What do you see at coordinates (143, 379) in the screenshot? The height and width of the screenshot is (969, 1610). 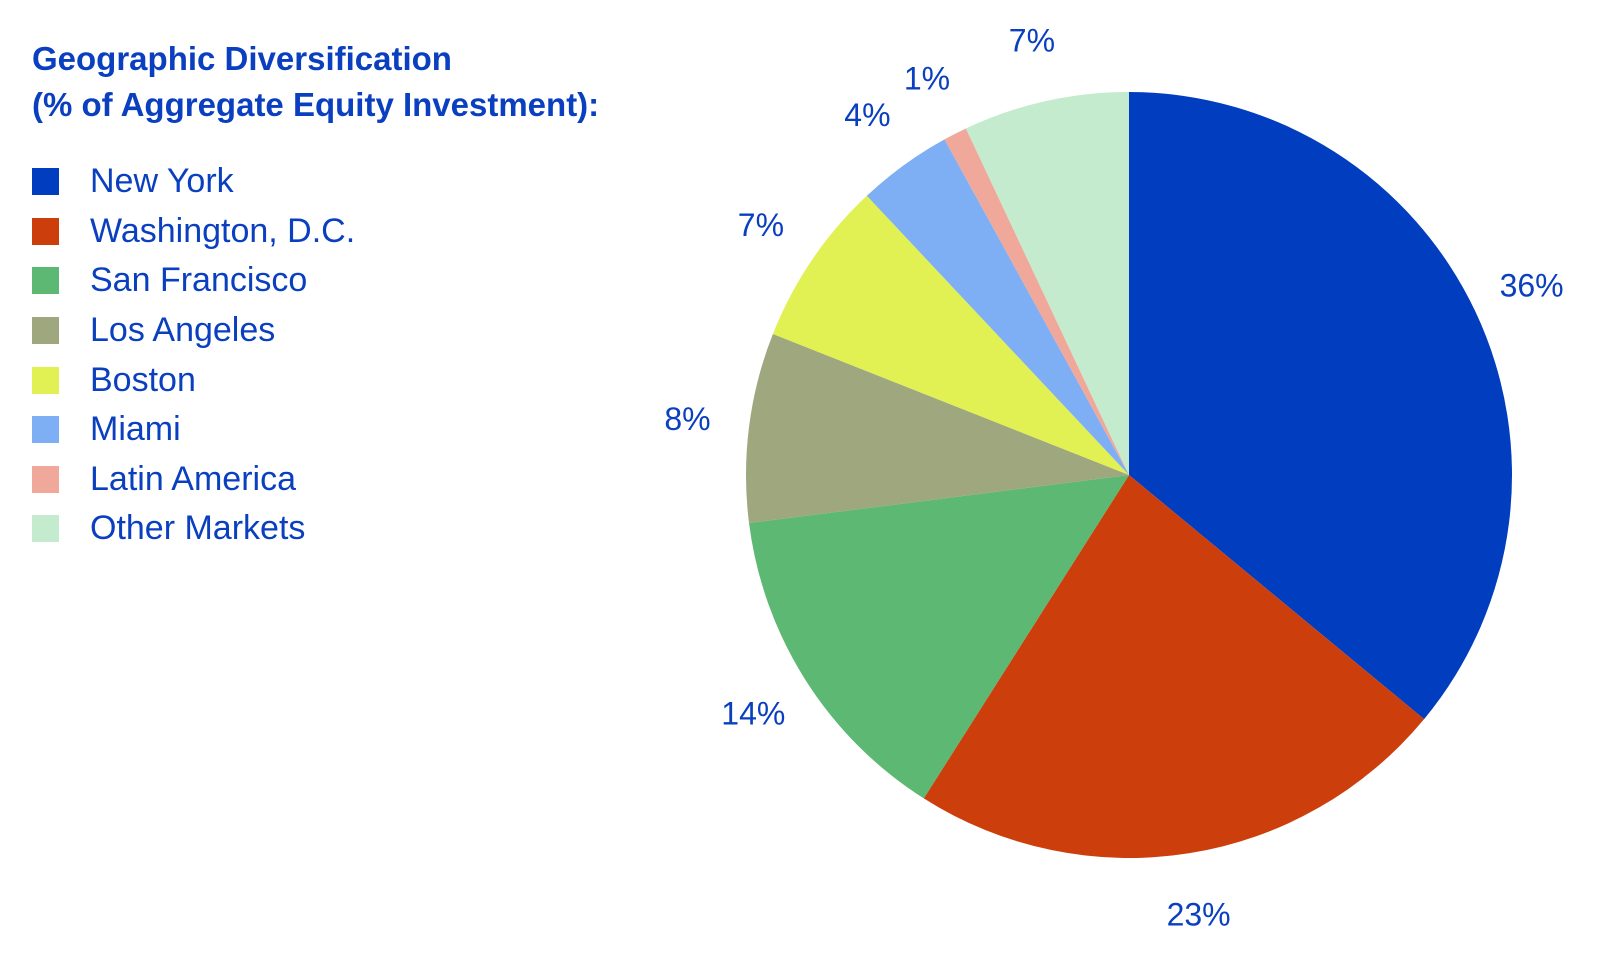 I see `legend-label: Boston` at bounding box center [143, 379].